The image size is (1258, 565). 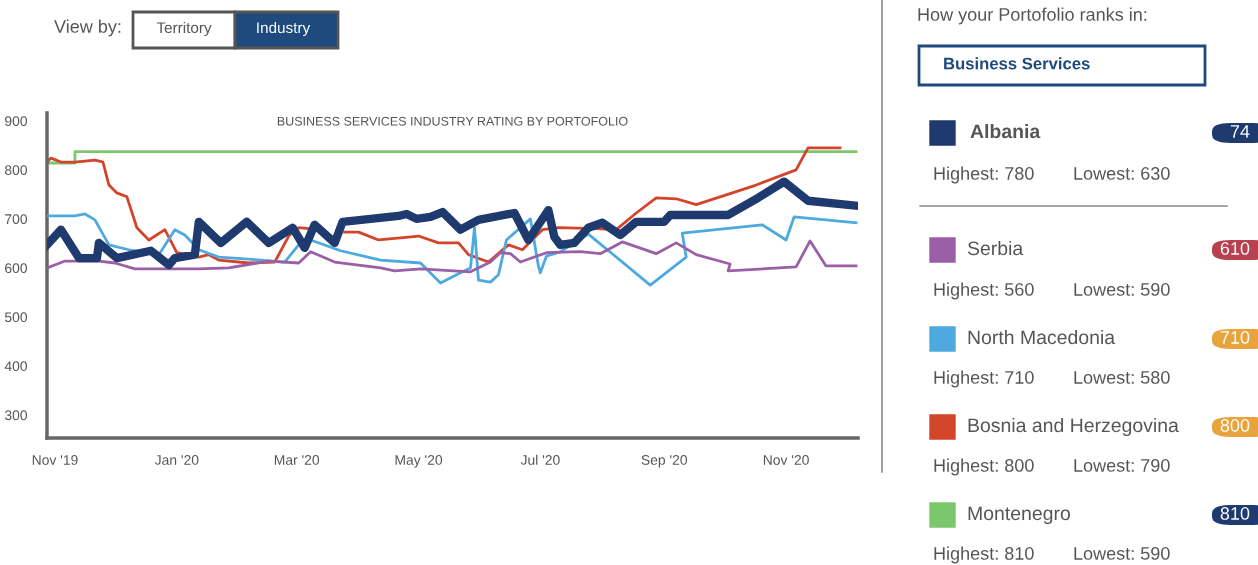 I want to click on x-tick-label: Nov '20, so click(x=786, y=460).